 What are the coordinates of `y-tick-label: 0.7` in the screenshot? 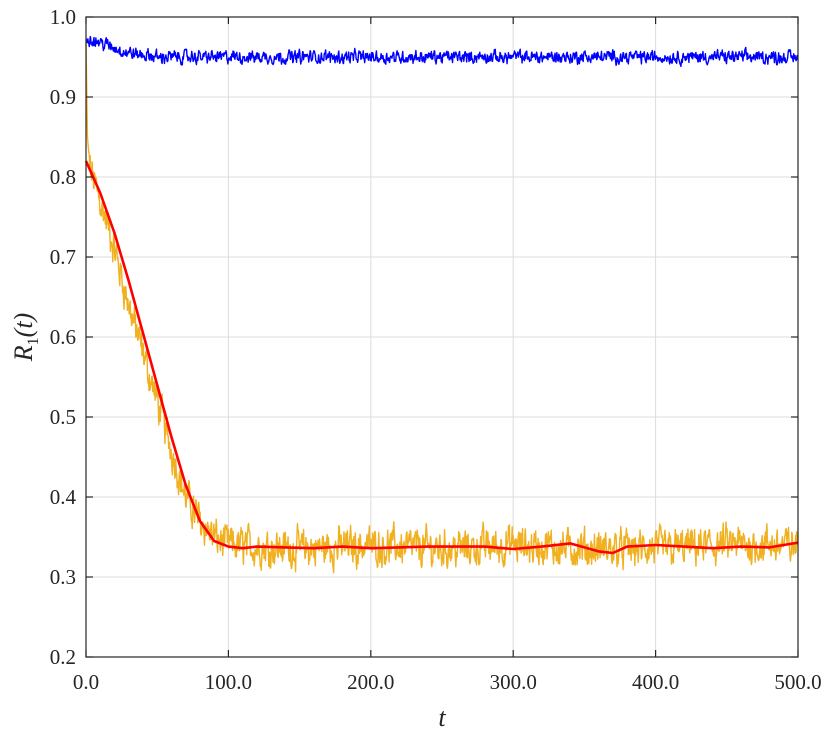 It's located at (63, 257).